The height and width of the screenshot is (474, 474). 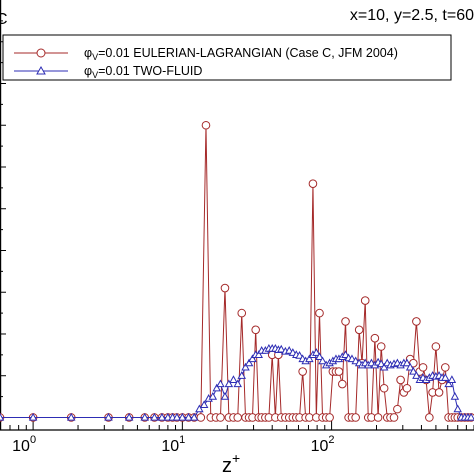 What do you see at coordinates (227, 464) in the screenshot?
I see `x-axis-label-base: z` at bounding box center [227, 464].